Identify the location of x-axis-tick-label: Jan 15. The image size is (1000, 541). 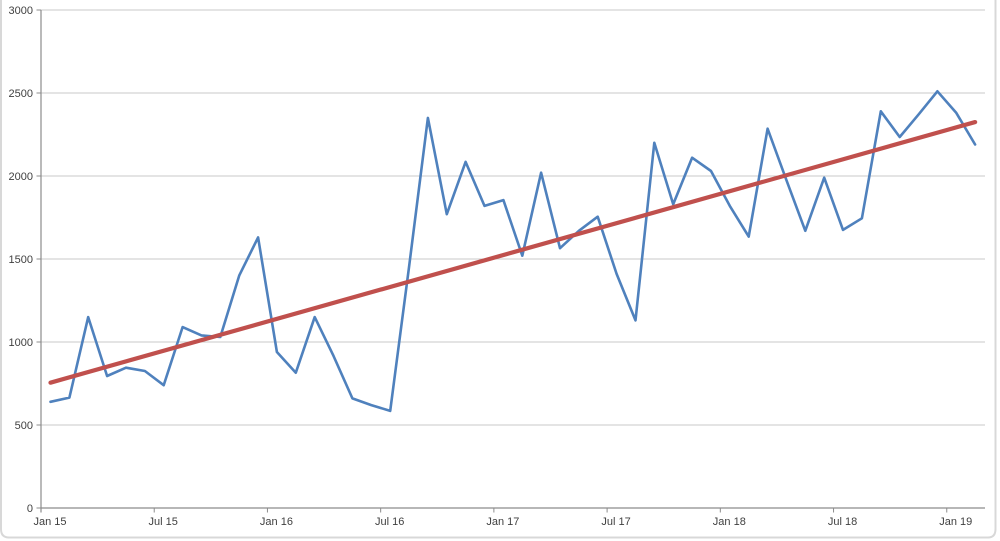
(49, 522).